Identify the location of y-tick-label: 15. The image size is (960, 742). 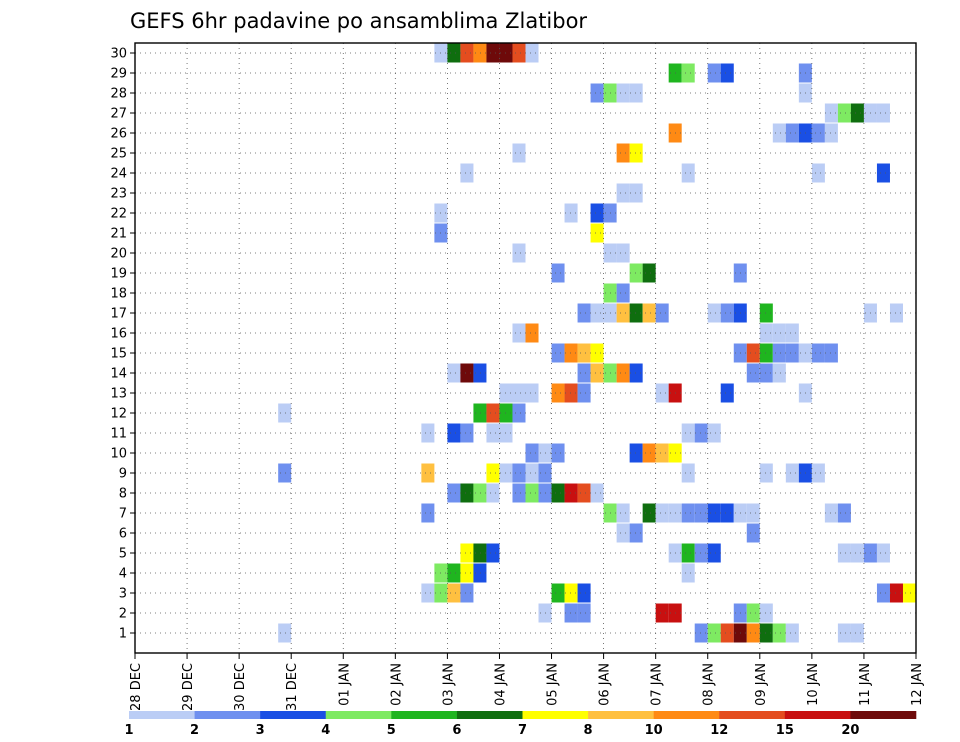
(118, 354).